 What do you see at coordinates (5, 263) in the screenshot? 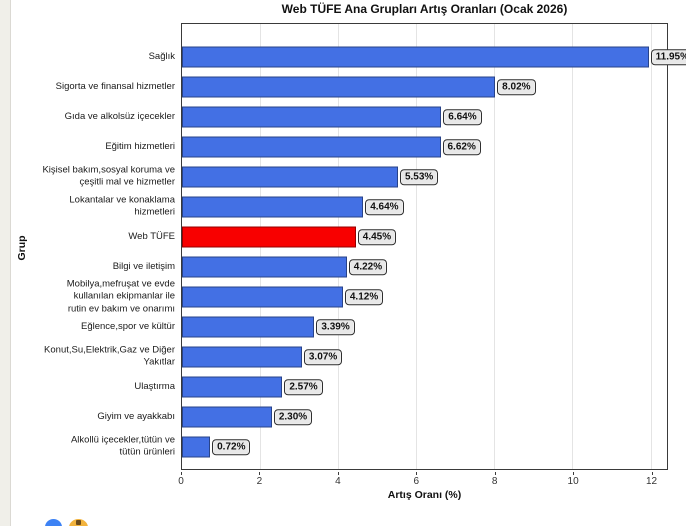
I see `left-panel-edge` at bounding box center [5, 263].